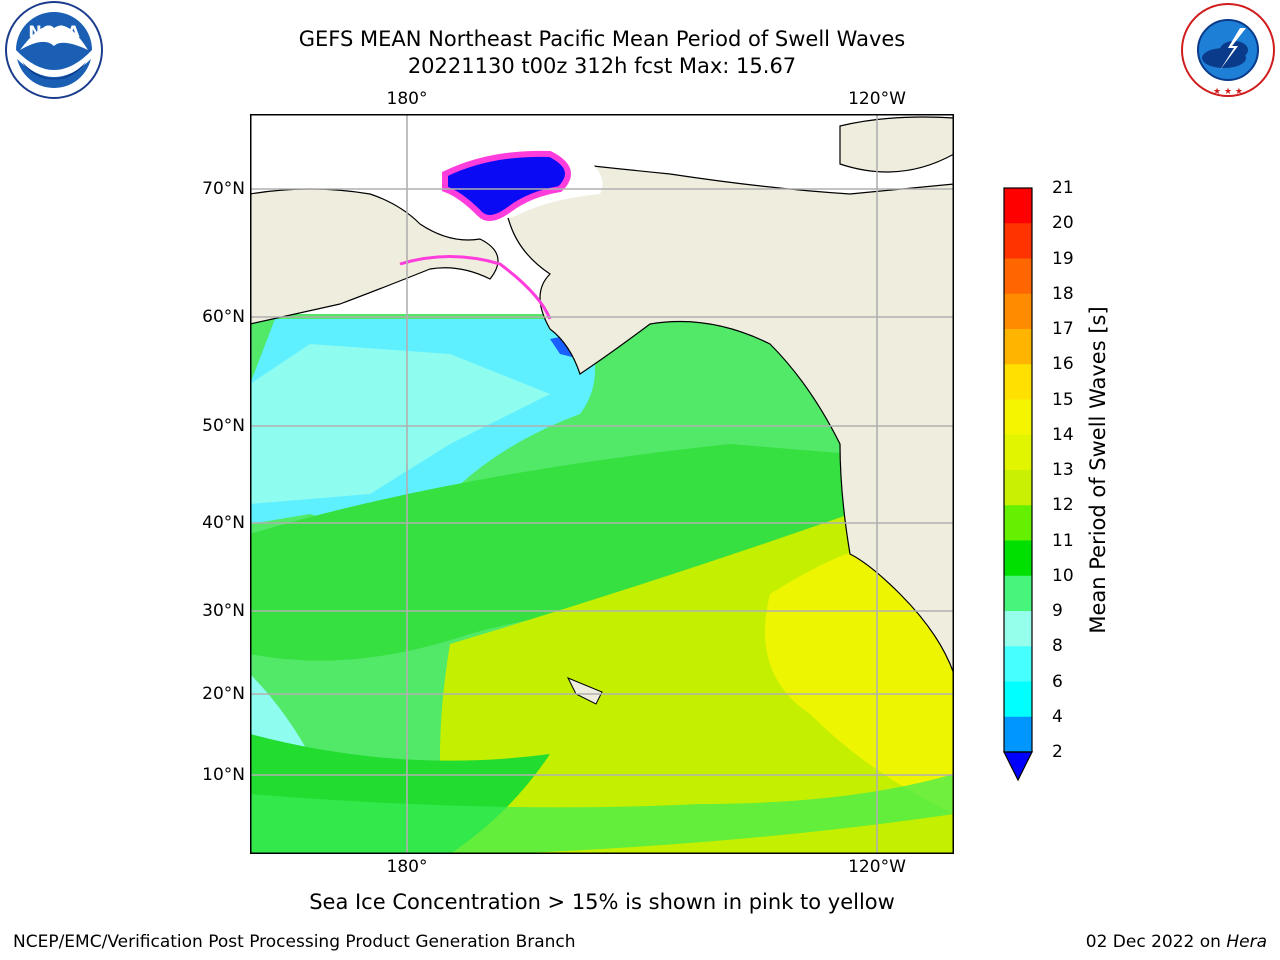 Image resolution: width=1280 pixels, height=960 pixels. Describe the element at coordinates (1057, 646) in the screenshot. I see `colorbar-tick-label: 8` at that location.